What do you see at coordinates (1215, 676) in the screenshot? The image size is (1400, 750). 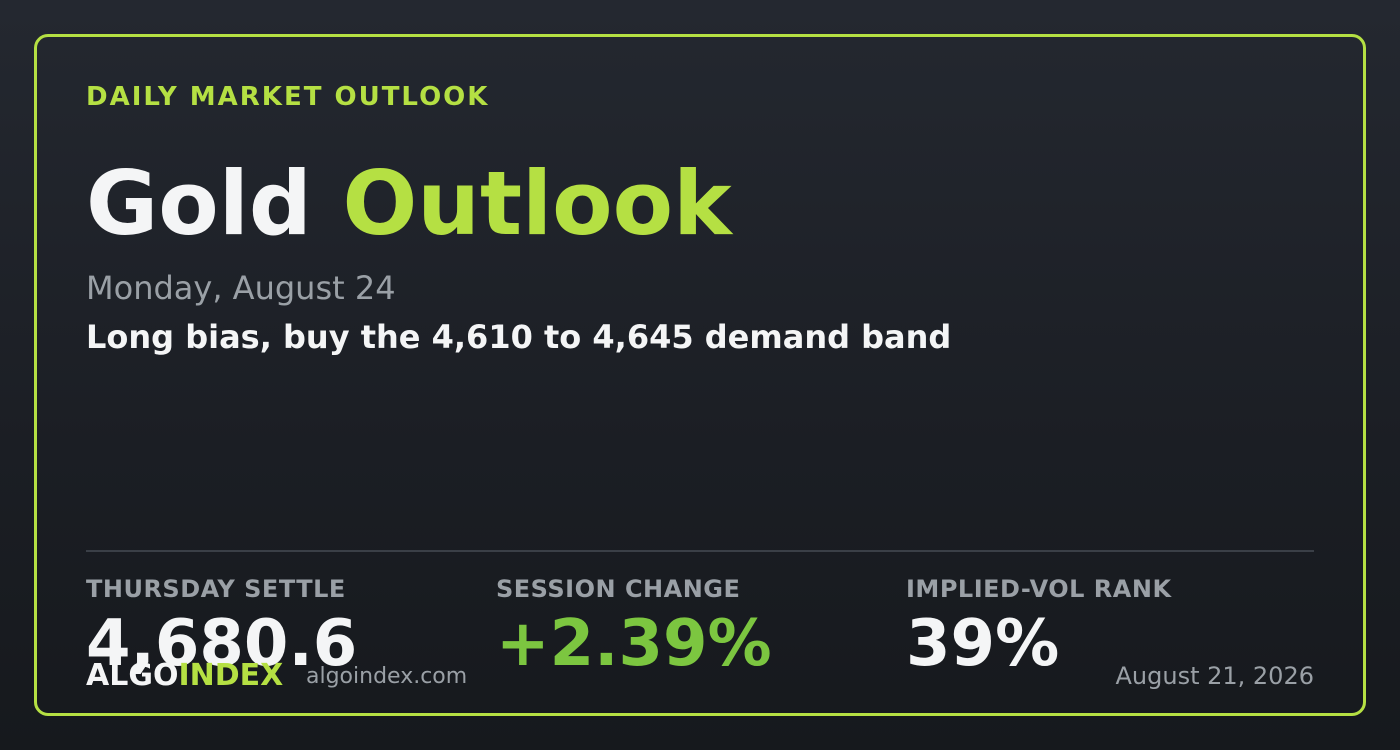 I see `footer-date: August 21, 2026` at bounding box center [1215, 676].